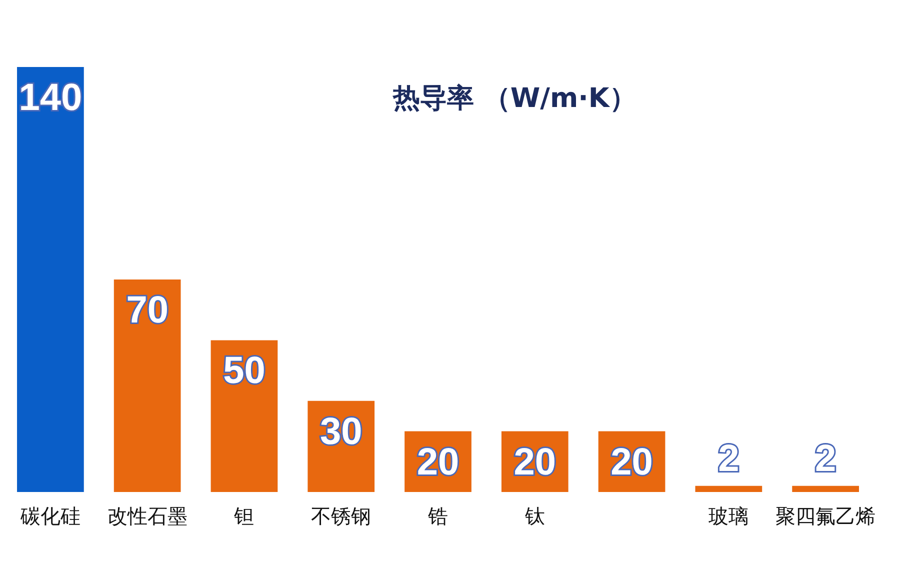  What do you see at coordinates (437, 516) in the screenshot?
I see `x-tick-label: 锆` at bounding box center [437, 516].